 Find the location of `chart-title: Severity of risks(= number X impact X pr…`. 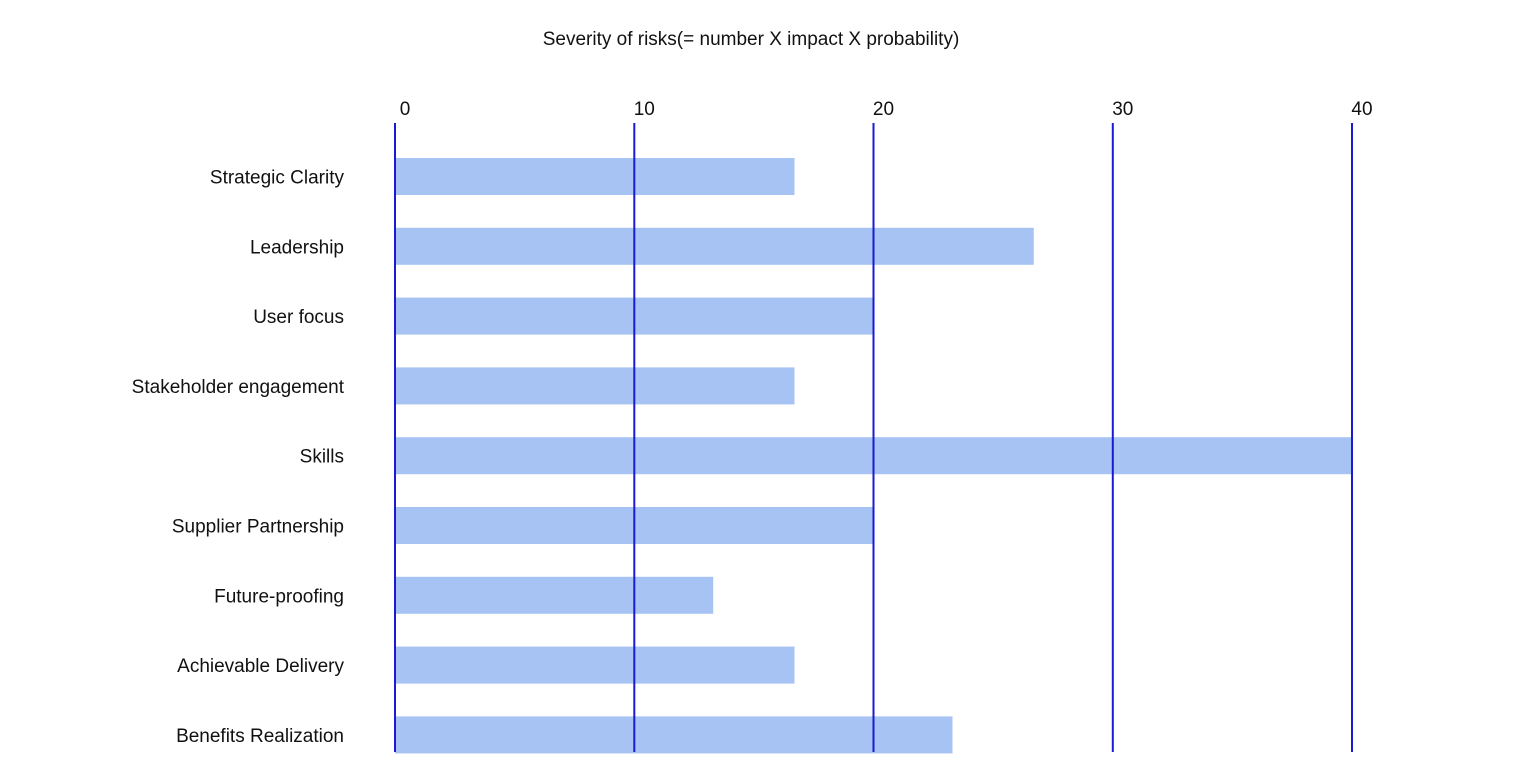

chart-title: Severity of risks(= number X impact X pr… is located at coordinates (751, 39).